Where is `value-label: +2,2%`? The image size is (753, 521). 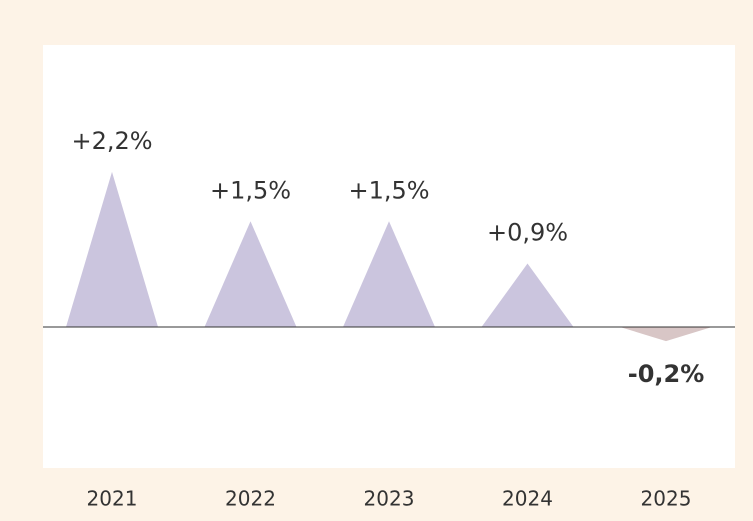 value-label: +2,2% is located at coordinates (111, 141).